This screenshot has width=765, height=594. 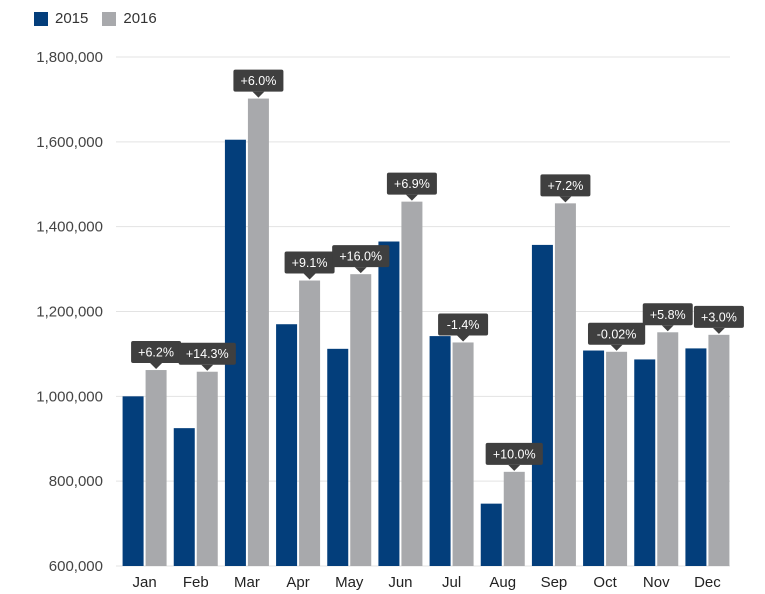 What do you see at coordinates (133, 481) in the screenshot?
I see `bar-2015-jan` at bounding box center [133, 481].